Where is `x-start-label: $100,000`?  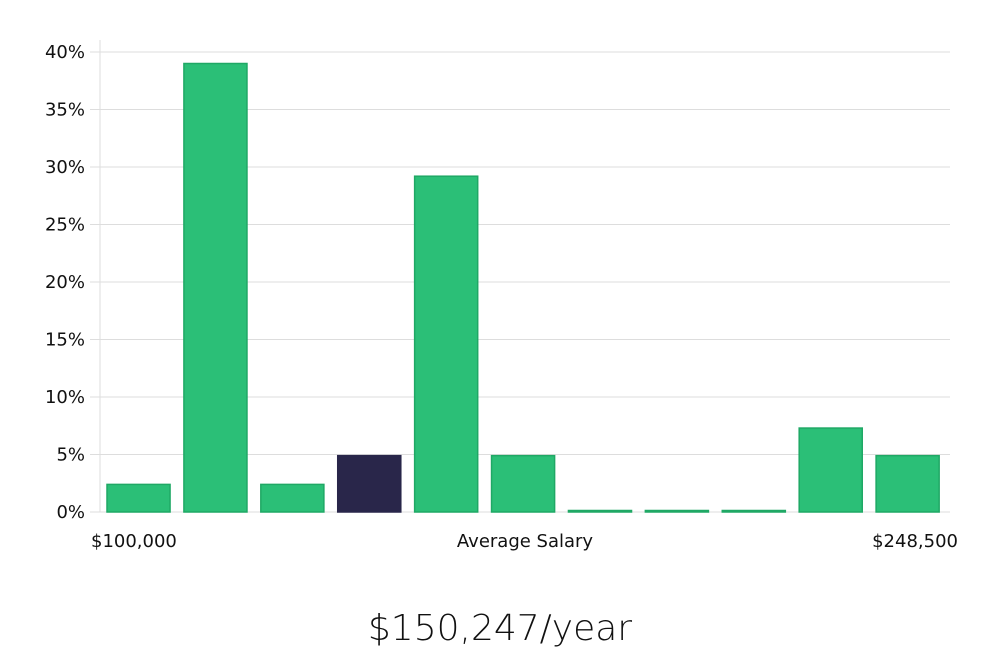
x-start-label: $100,000 is located at coordinates (134, 541).